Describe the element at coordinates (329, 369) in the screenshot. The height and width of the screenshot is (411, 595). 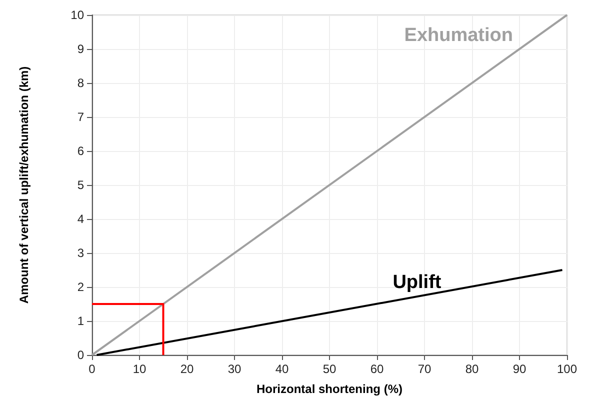
I see `x-tick-label: 50` at that location.